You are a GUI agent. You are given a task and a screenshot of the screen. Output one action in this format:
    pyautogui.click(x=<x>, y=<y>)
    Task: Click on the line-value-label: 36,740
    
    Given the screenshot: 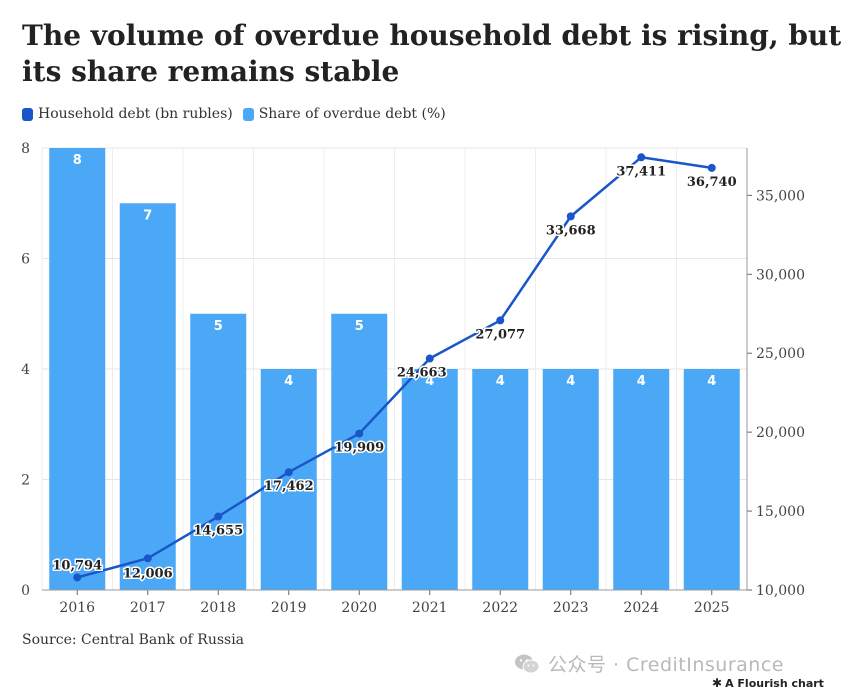 What is the action you would take?
    pyautogui.click(x=712, y=182)
    